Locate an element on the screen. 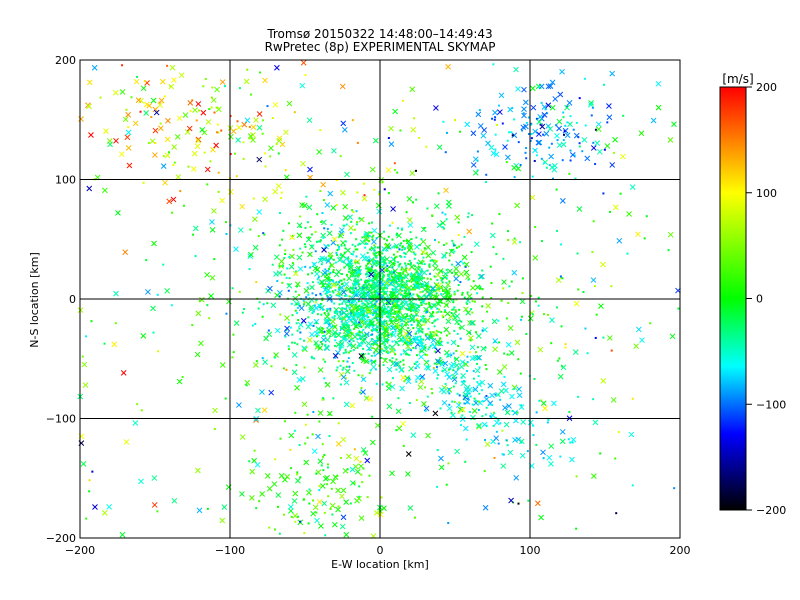 The height and width of the screenshot is (600, 800). y-axis-label: N-S location [km] is located at coordinates (34, 300).